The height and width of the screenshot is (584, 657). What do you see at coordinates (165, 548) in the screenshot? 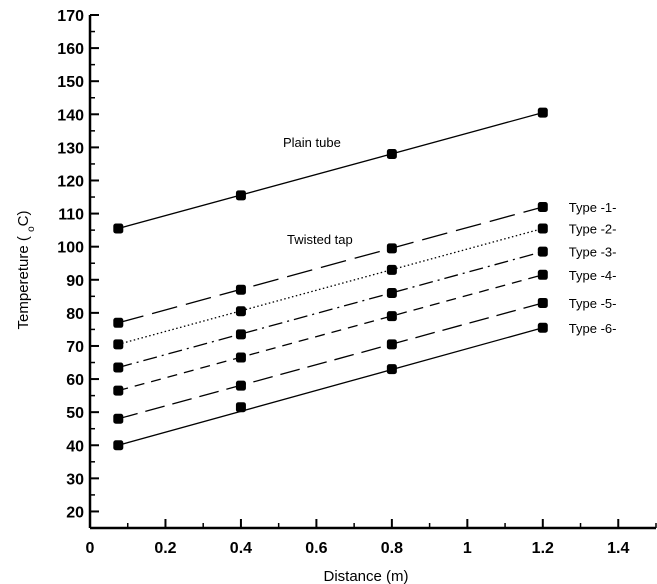
I see `x-tick-label-1: 0.2` at bounding box center [165, 548].